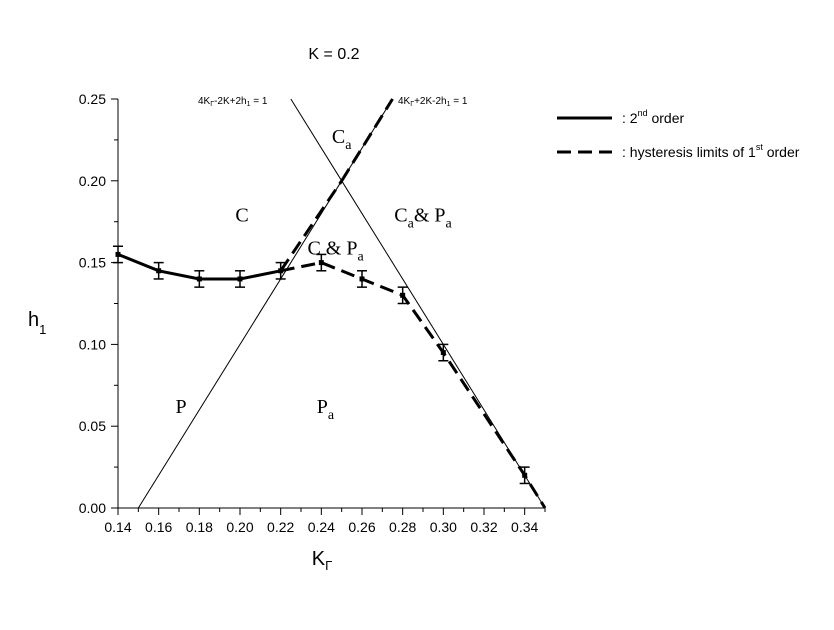 The image size is (834, 630). Describe the element at coordinates (335, 250) in the screenshot. I see `region-label-3: C & Pa` at that location.